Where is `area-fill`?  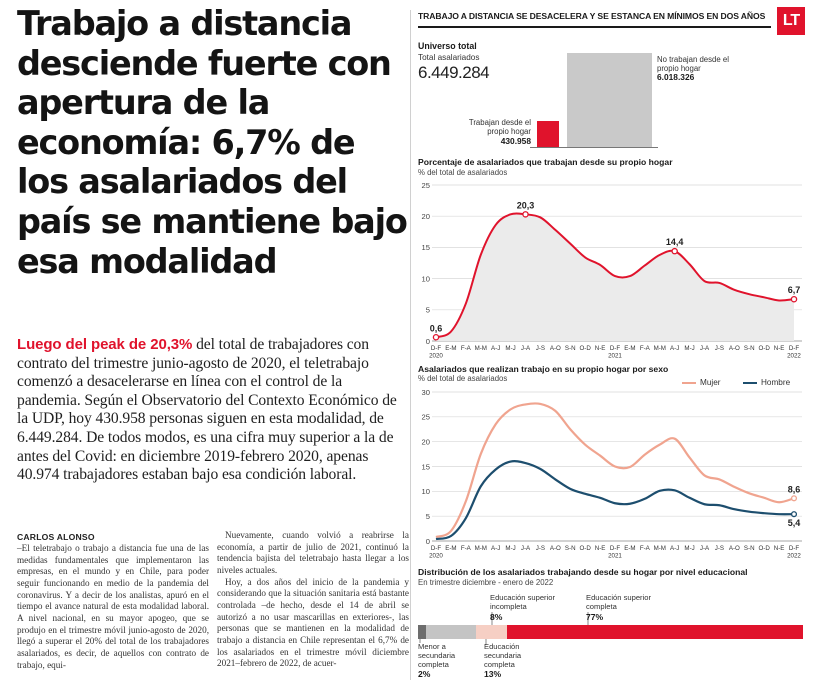
area-fill is located at coordinates (615, 277).